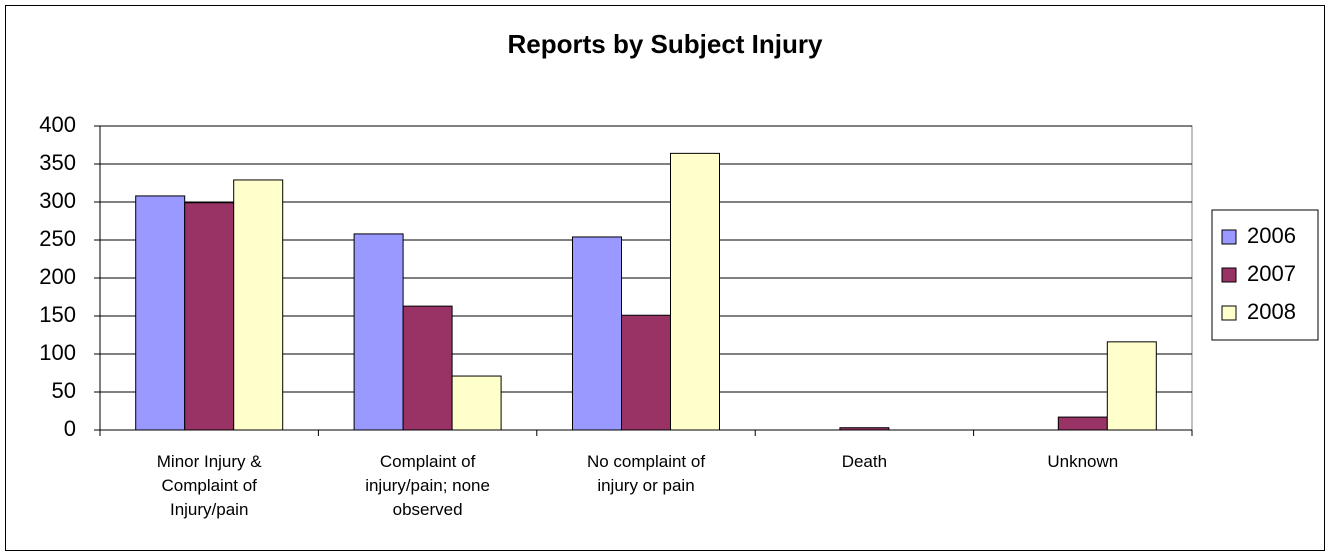 The width and height of the screenshot is (1330, 556). Describe the element at coordinates (864, 461) in the screenshot. I see `x-tick-label: Death` at that location.